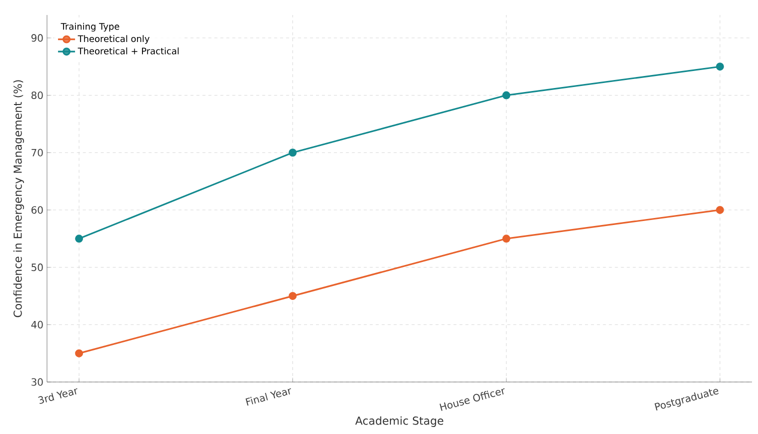 This screenshot has width=758, height=434. What do you see at coordinates (37, 210) in the screenshot?
I see `y-tick-label: 60` at bounding box center [37, 210].